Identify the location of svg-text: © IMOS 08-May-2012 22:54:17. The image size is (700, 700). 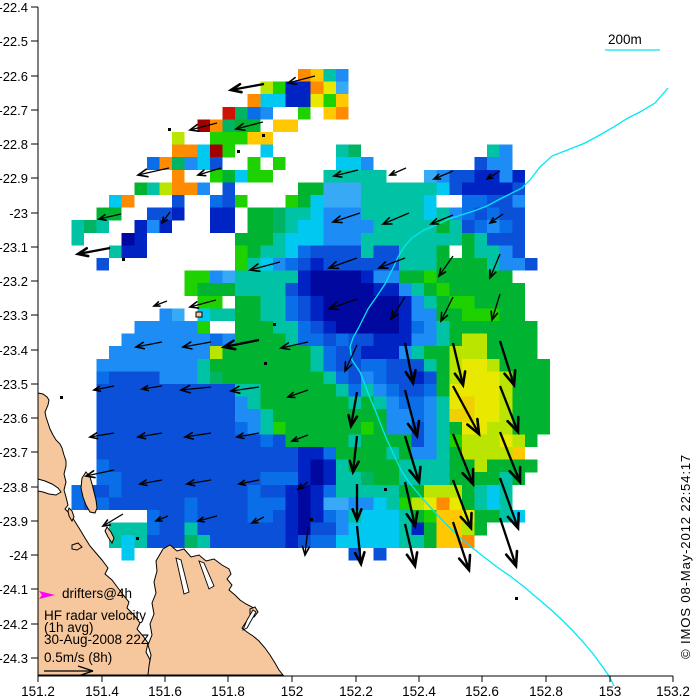
(685, 556).